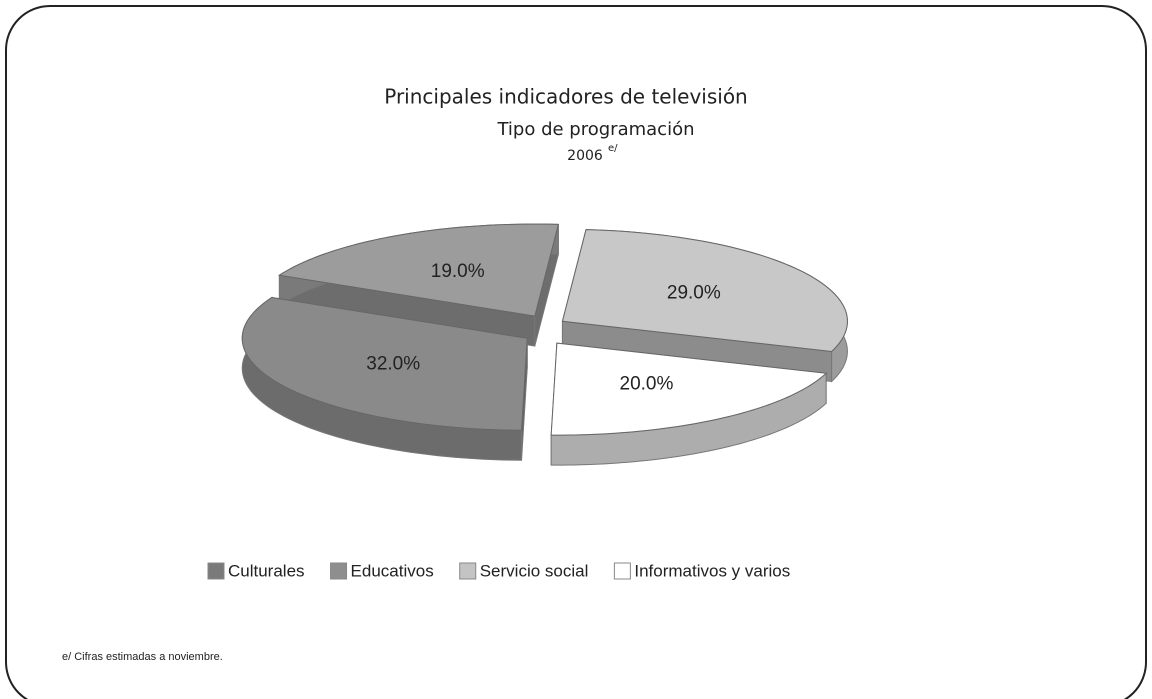  I want to click on legend-label: Culturales, so click(266, 570).